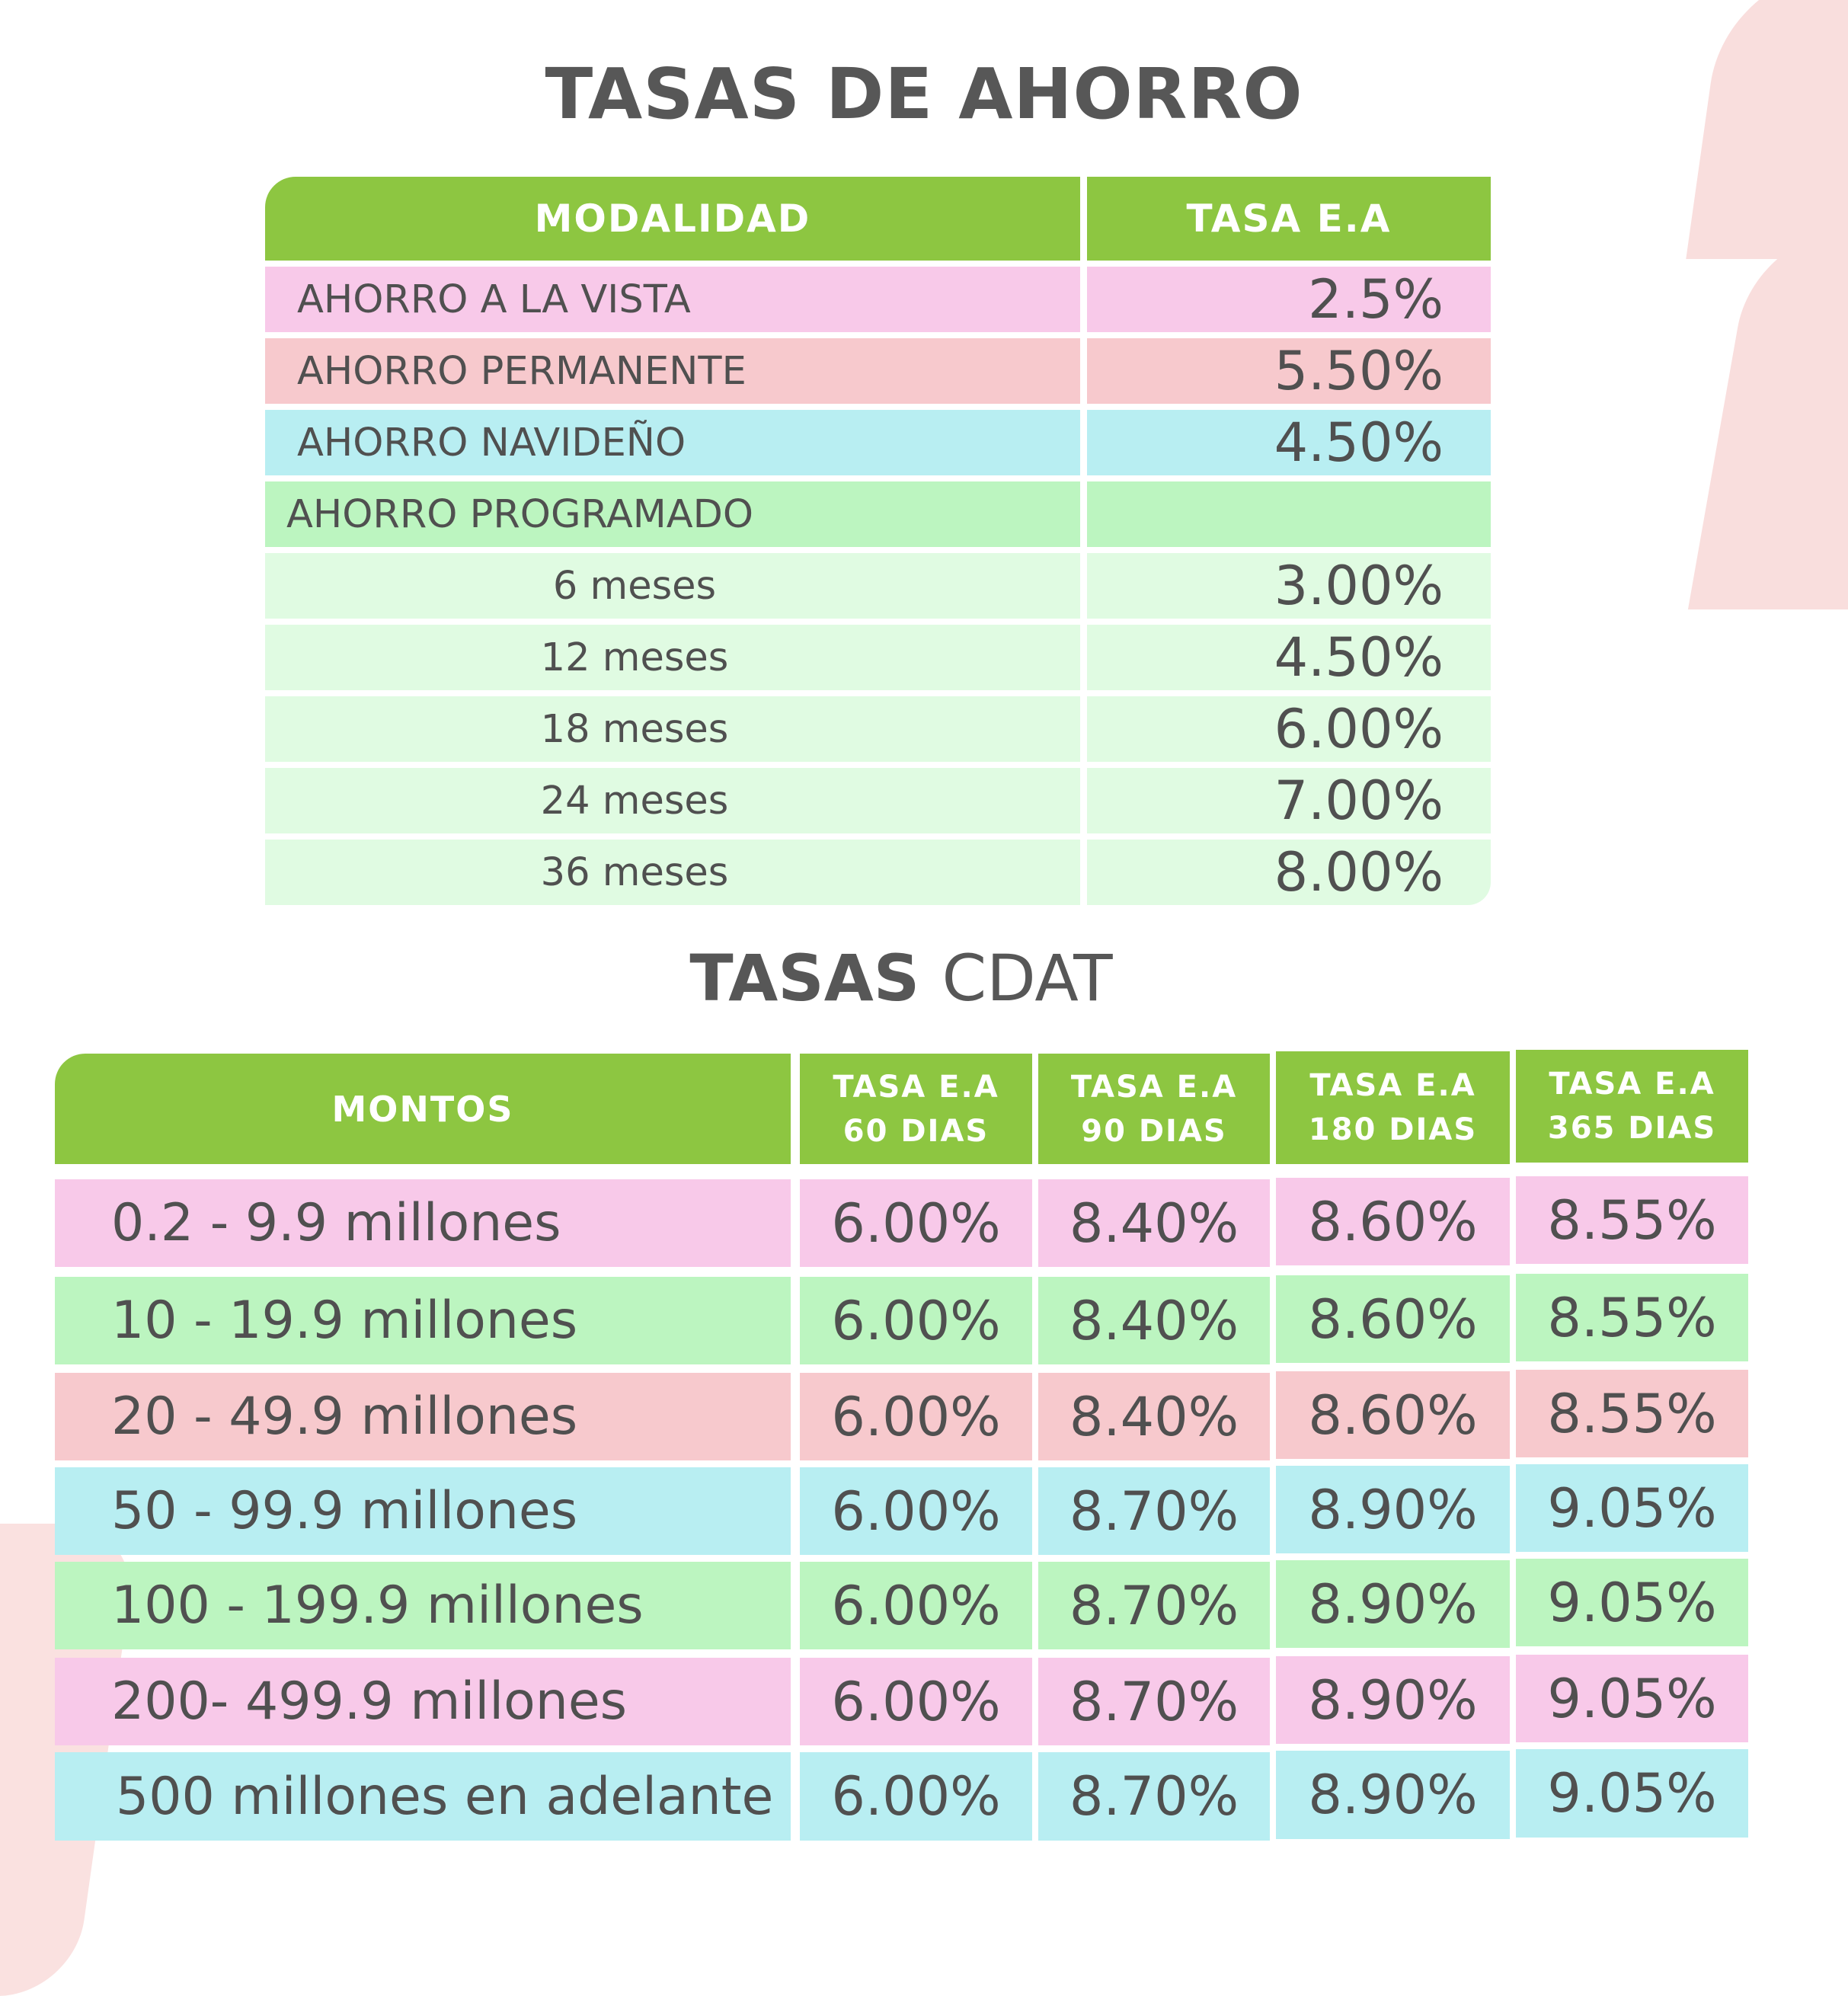 Image resolution: width=1848 pixels, height=1996 pixels. What do you see at coordinates (916, 1131) in the screenshot?
I see `header-line: 60 DIAS` at bounding box center [916, 1131].